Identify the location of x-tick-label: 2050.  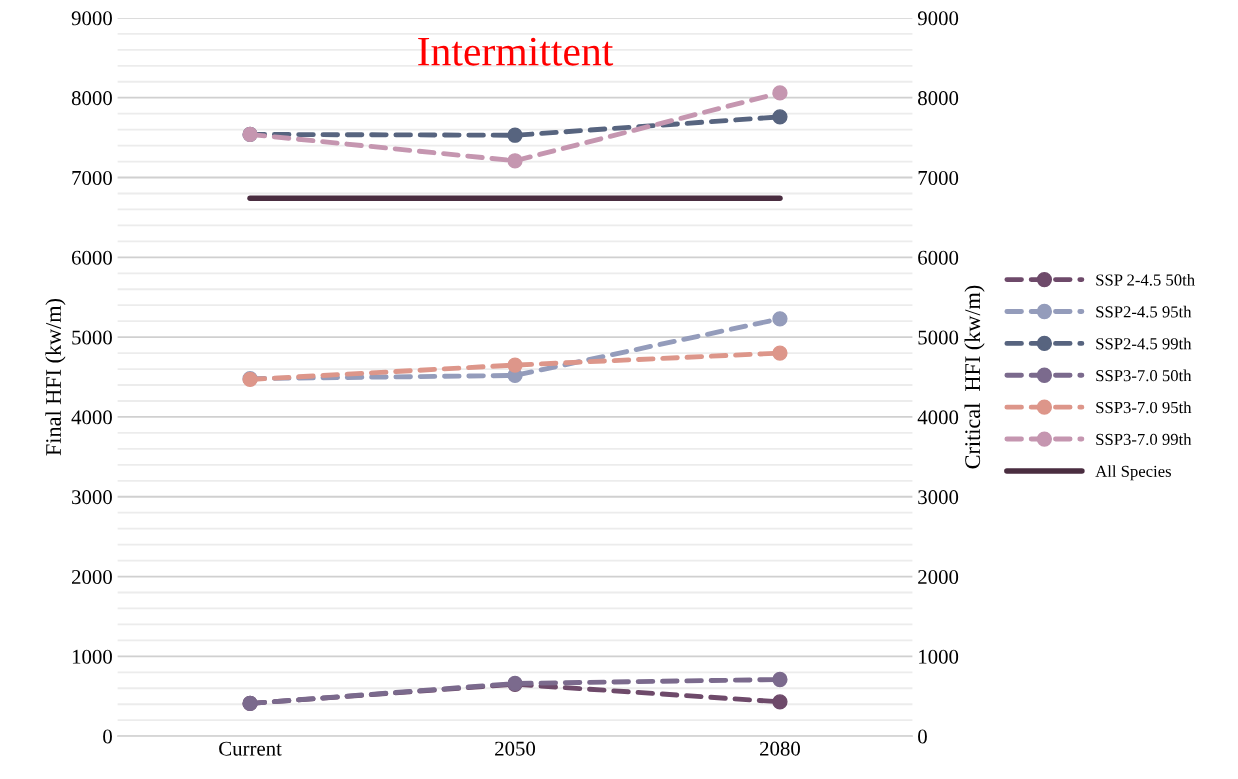
(515, 748).